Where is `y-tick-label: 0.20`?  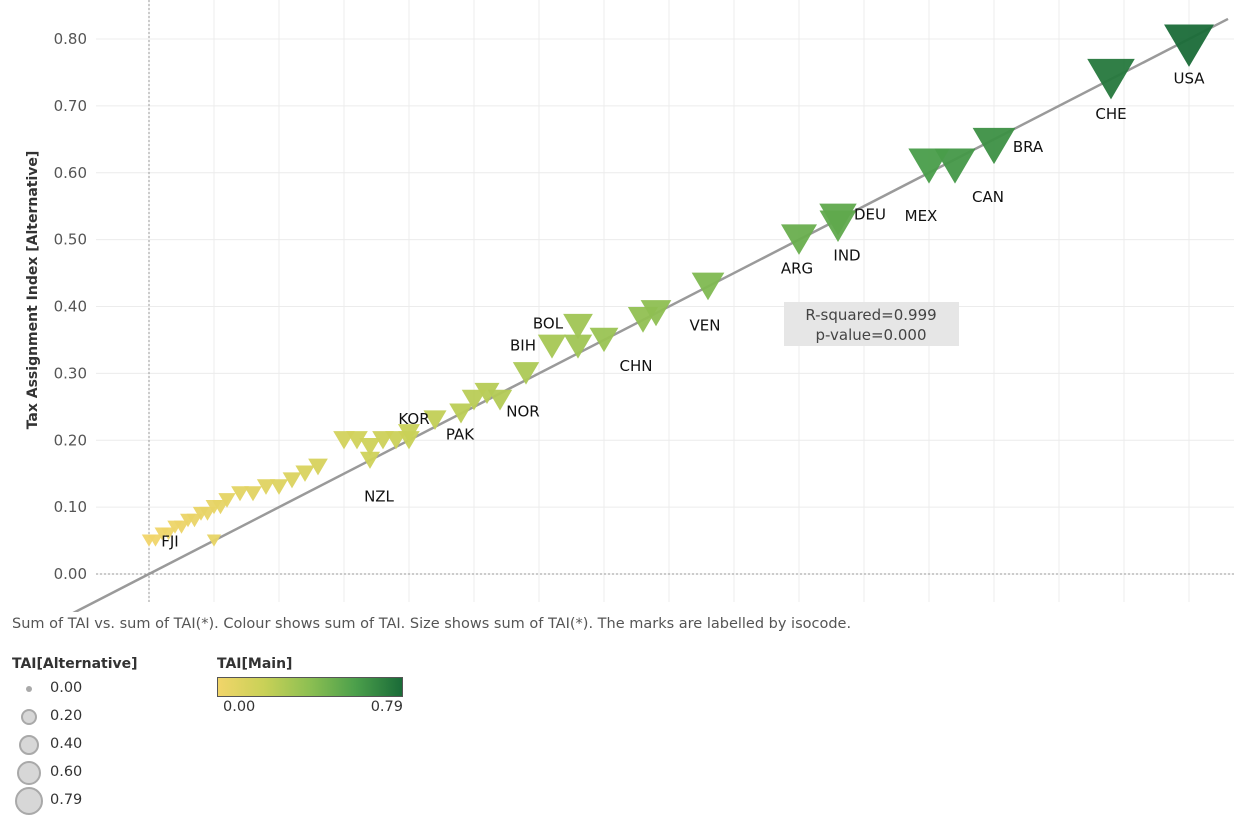
y-tick-label: 0.20 is located at coordinates (70, 440).